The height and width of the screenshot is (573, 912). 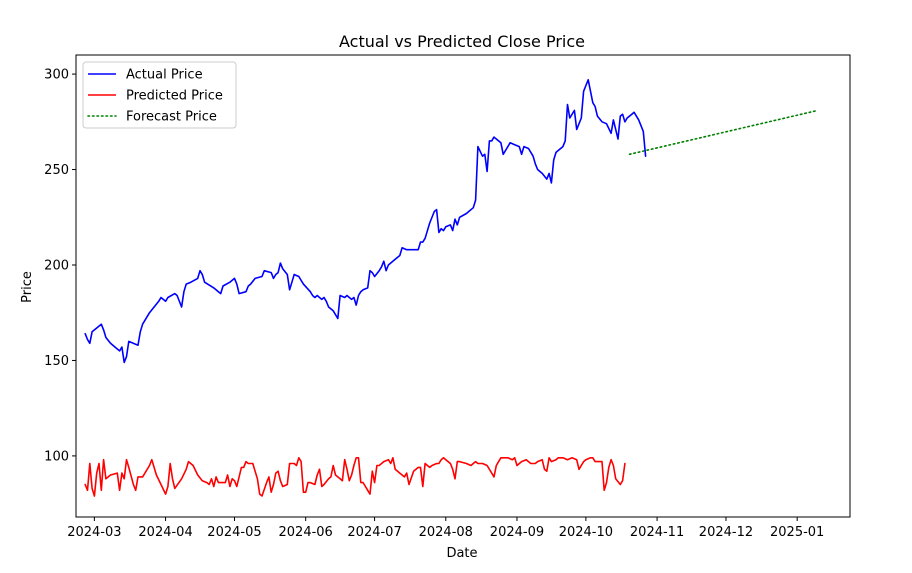 What do you see at coordinates (56, 75) in the screenshot?
I see `y-tick-label: 300` at bounding box center [56, 75].